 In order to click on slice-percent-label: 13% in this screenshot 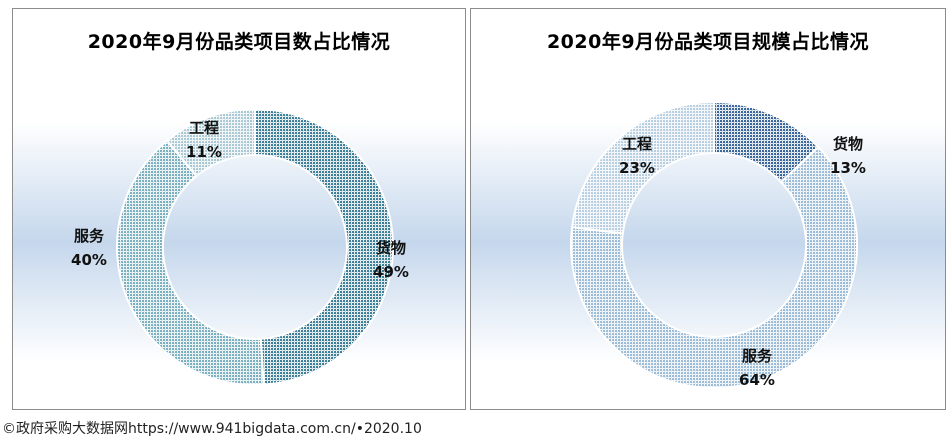, I will do `click(848, 168)`.